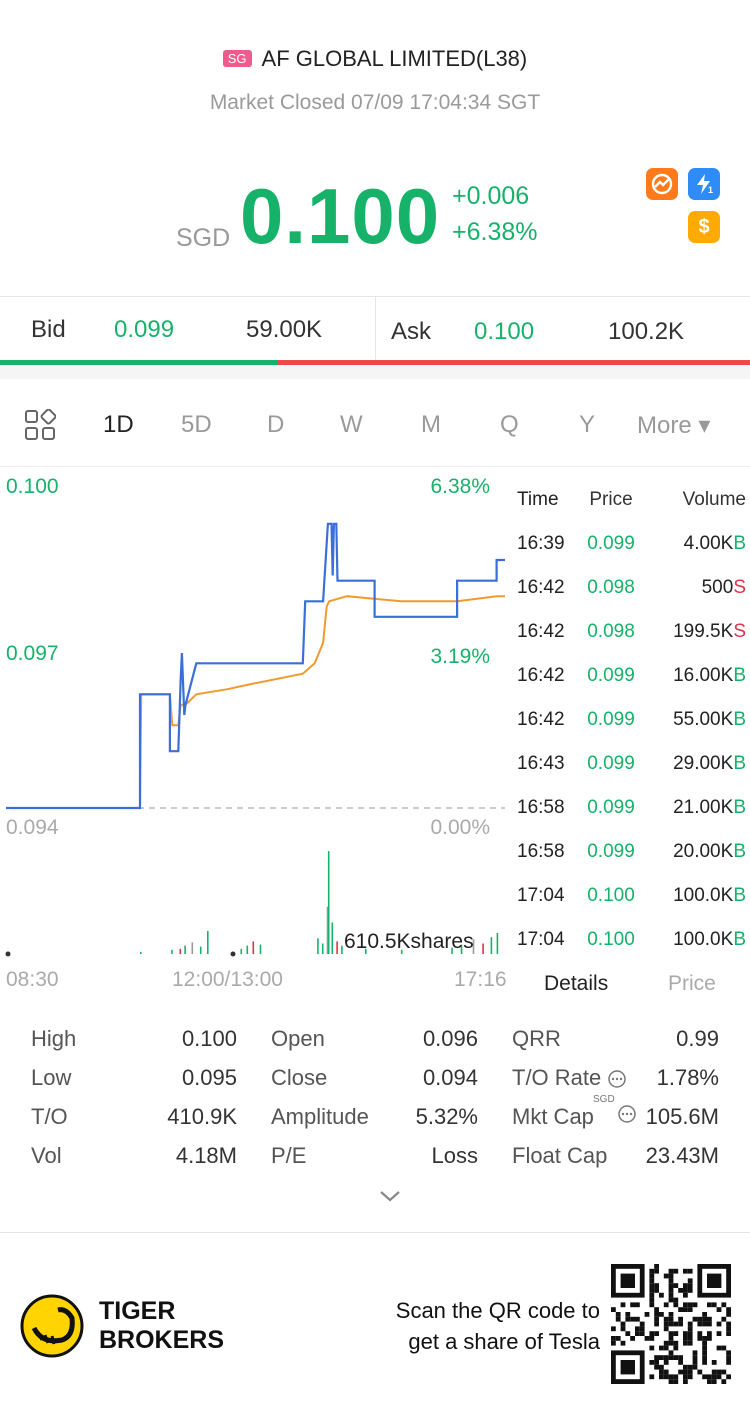  Describe the element at coordinates (513, 362) in the screenshot. I see `ask-ratio-bar` at that location.